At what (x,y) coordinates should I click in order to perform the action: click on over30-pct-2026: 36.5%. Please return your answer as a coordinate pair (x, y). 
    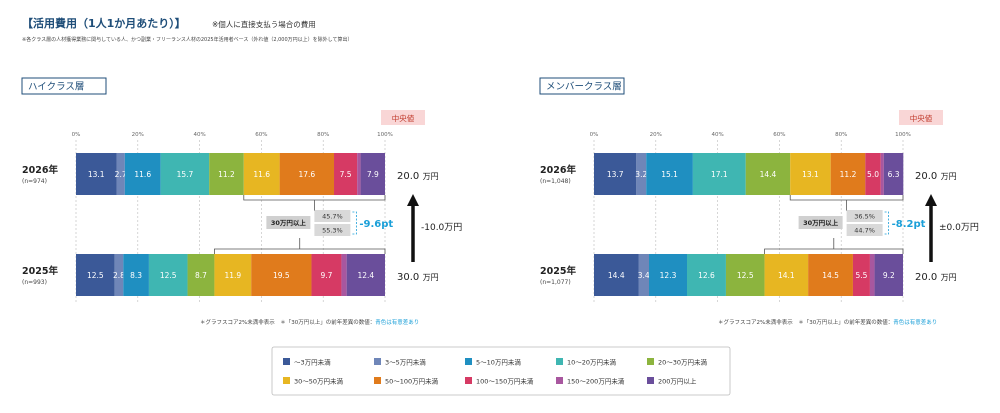
    Looking at the image, I should click on (864, 217).